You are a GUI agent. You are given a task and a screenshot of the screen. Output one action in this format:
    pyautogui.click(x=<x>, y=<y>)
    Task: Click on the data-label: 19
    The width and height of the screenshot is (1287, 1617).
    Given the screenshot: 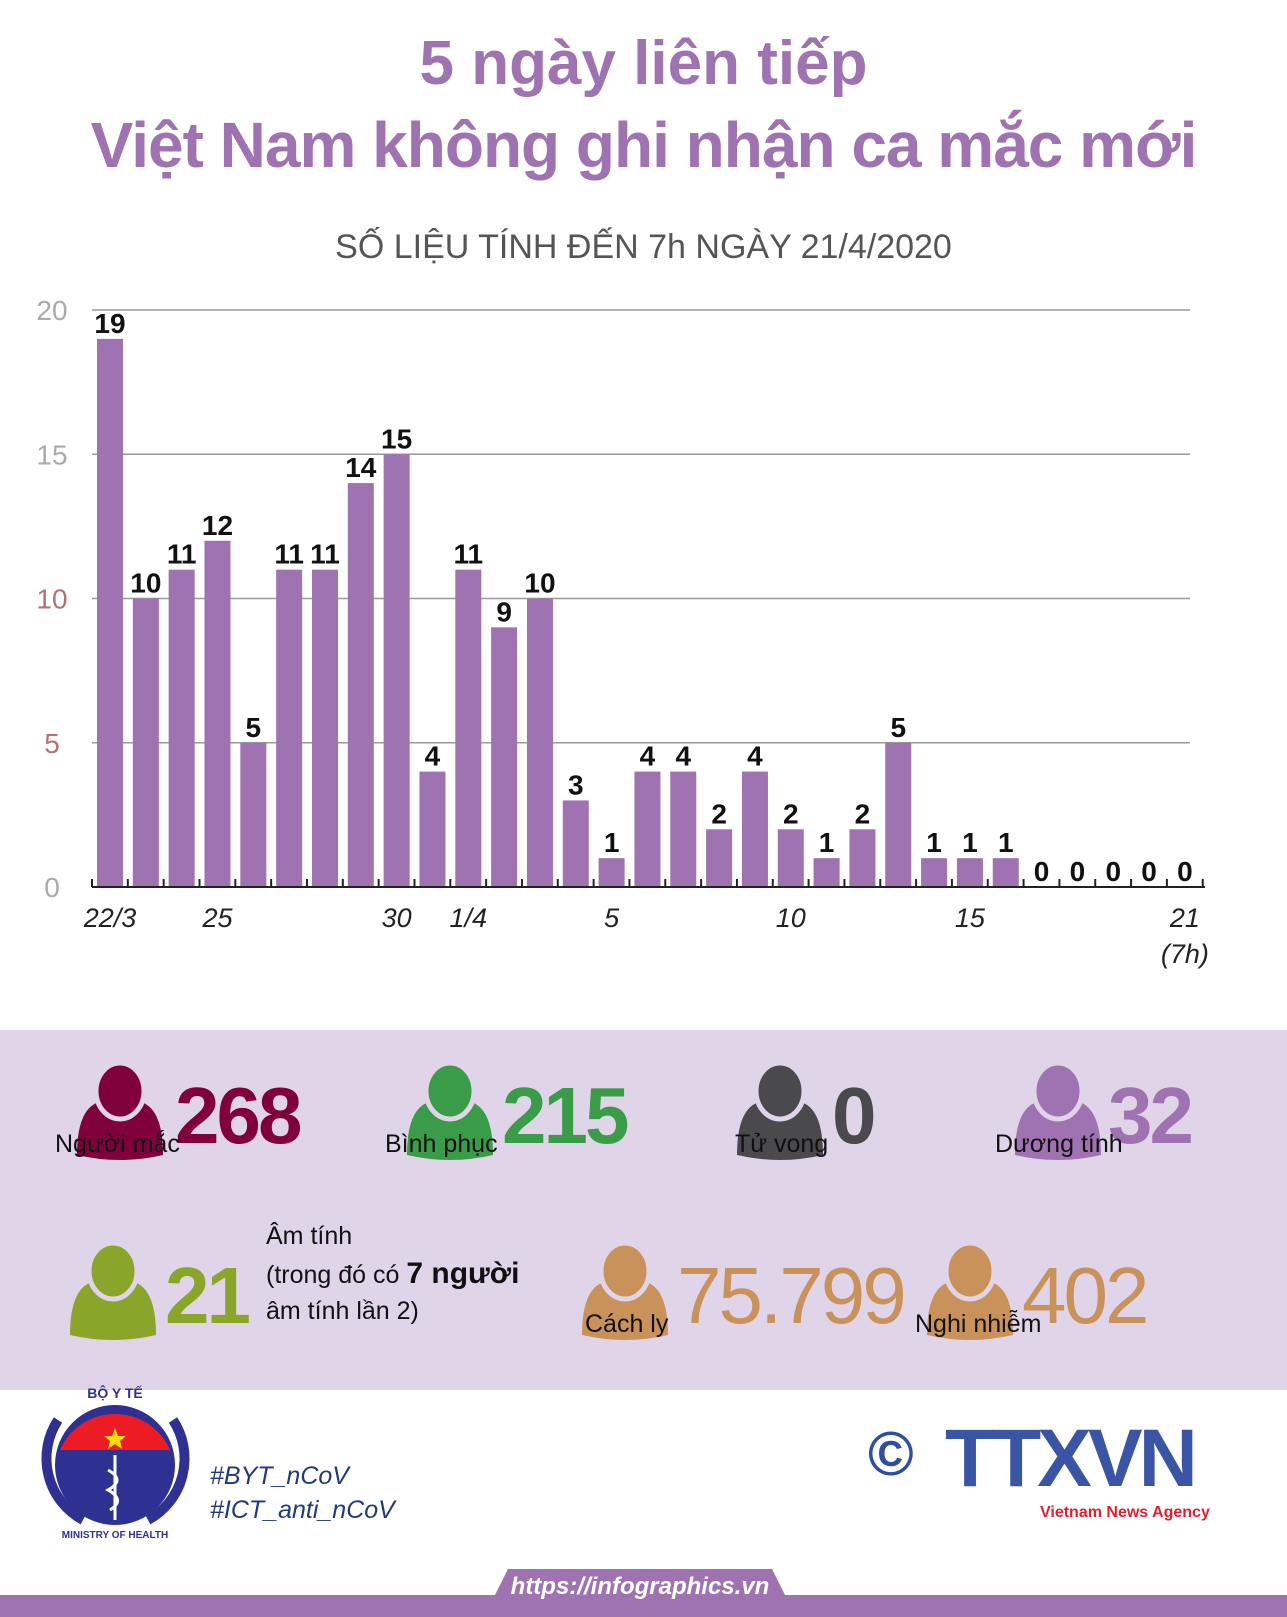 What is the action you would take?
    pyautogui.click(x=109, y=323)
    